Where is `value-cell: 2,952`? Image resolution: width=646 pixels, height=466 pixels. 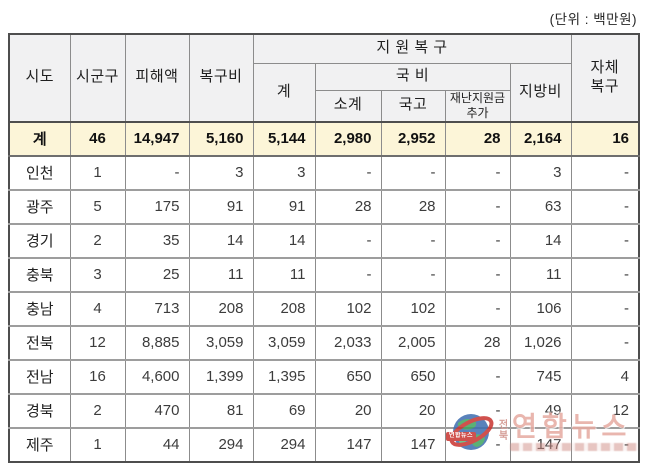 value-cell: 2,952 is located at coordinates (413, 138).